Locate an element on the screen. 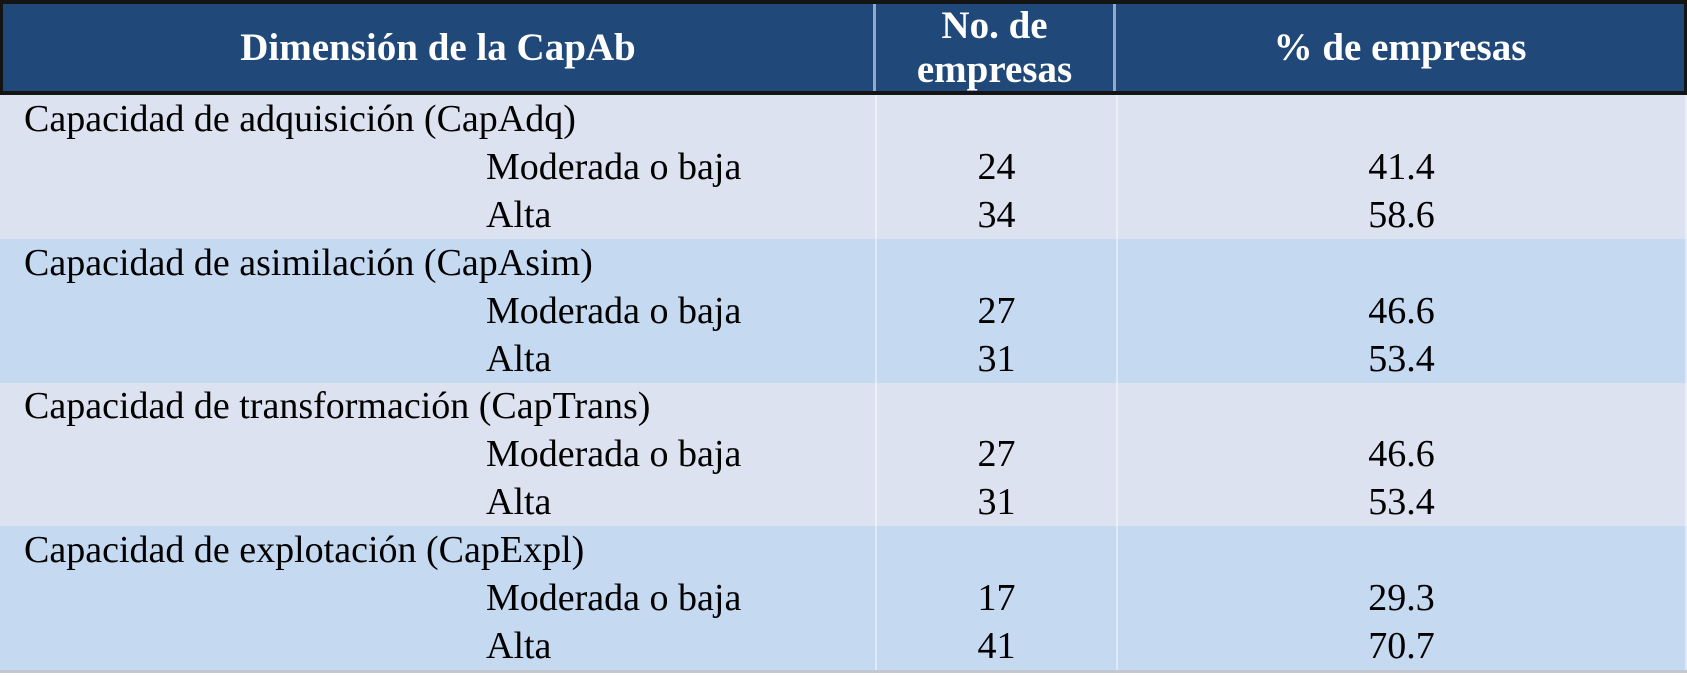  table-row-section-captrans: Capacidad de transformación (CapTrans) is located at coordinates (843, 406).